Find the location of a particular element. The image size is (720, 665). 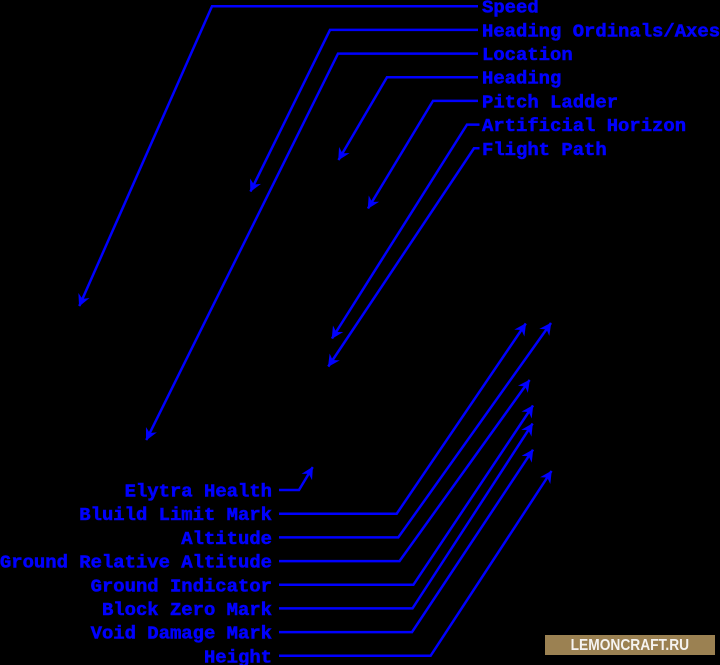

svg-text: Speed is located at coordinates (510, 9).